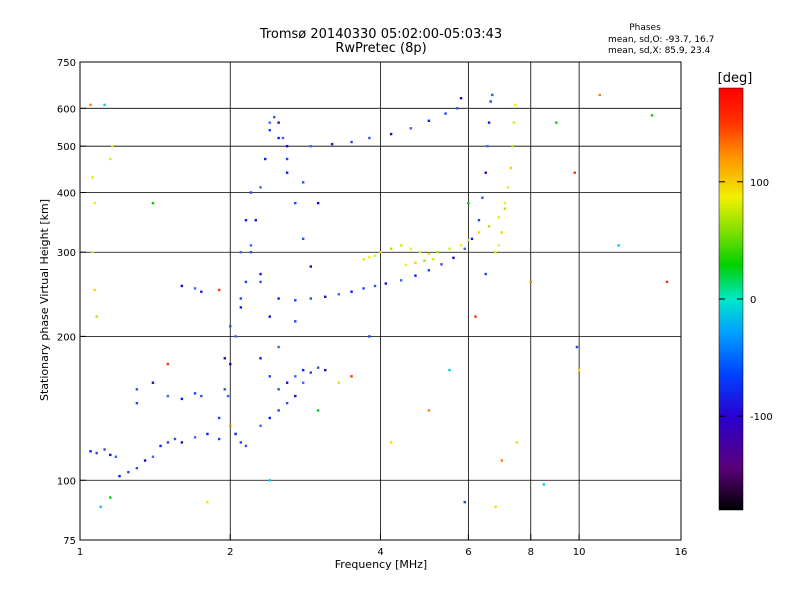 The height and width of the screenshot is (600, 800). Describe the element at coordinates (753, 300) in the screenshot. I see `colorbar-tick-label: 0` at that location.